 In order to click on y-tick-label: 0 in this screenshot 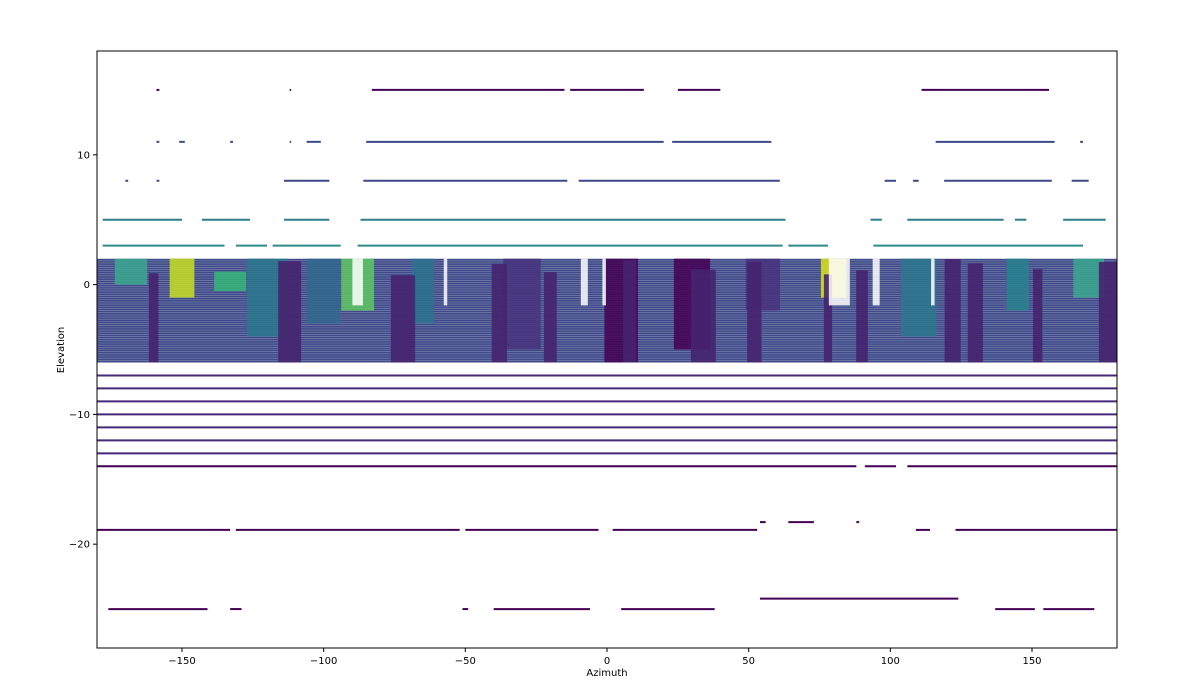, I will do `click(87, 285)`.